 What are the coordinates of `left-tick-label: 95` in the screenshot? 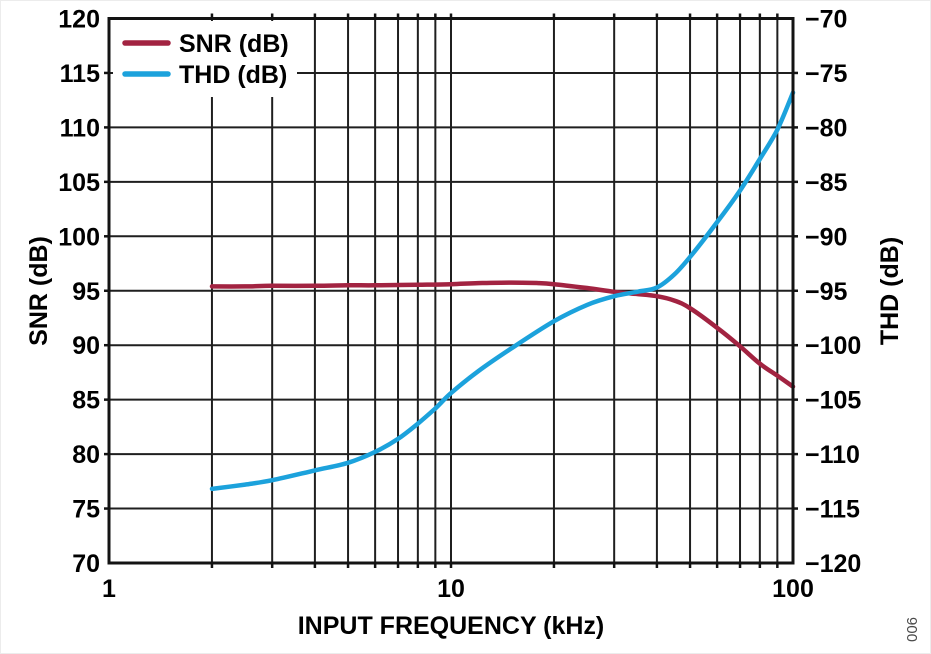 It's located at (86, 292).